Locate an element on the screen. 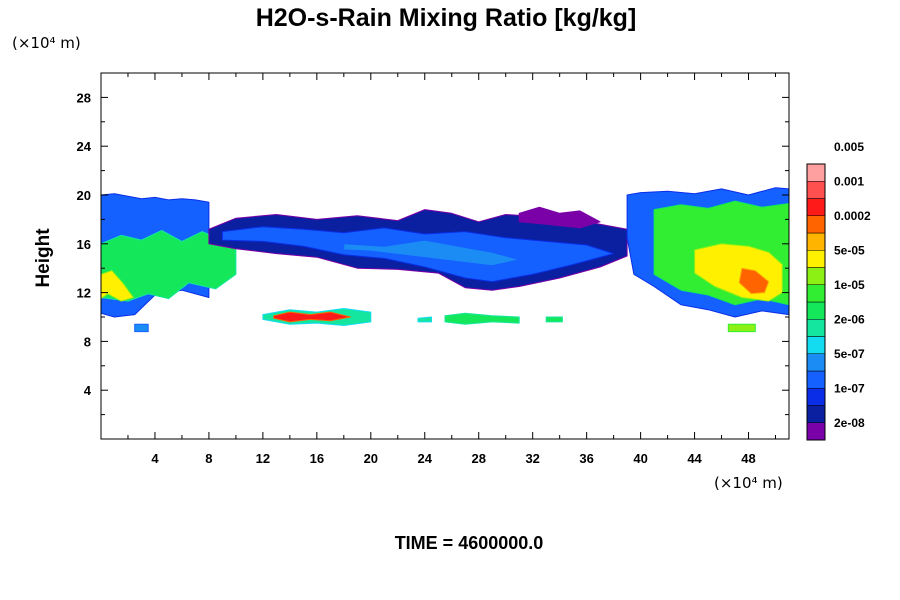 The width and height of the screenshot is (900, 600). x-tick-label: 4 is located at coordinates (155, 458).